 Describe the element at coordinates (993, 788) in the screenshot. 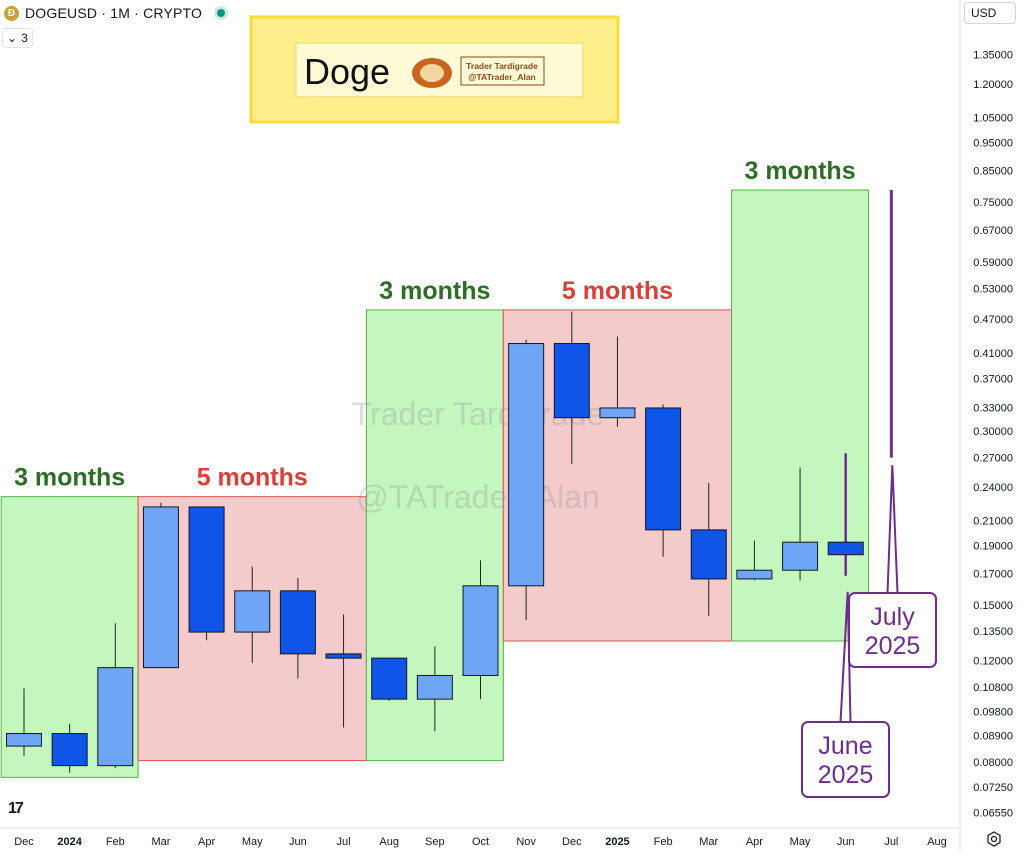

I see `y-tick-label-26: 0.07250` at that location.